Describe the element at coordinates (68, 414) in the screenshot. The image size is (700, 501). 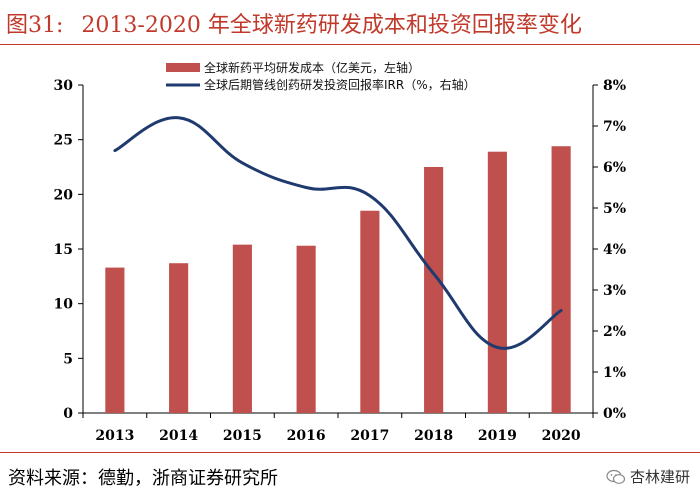
I see `left-tick-label: 0` at that location.